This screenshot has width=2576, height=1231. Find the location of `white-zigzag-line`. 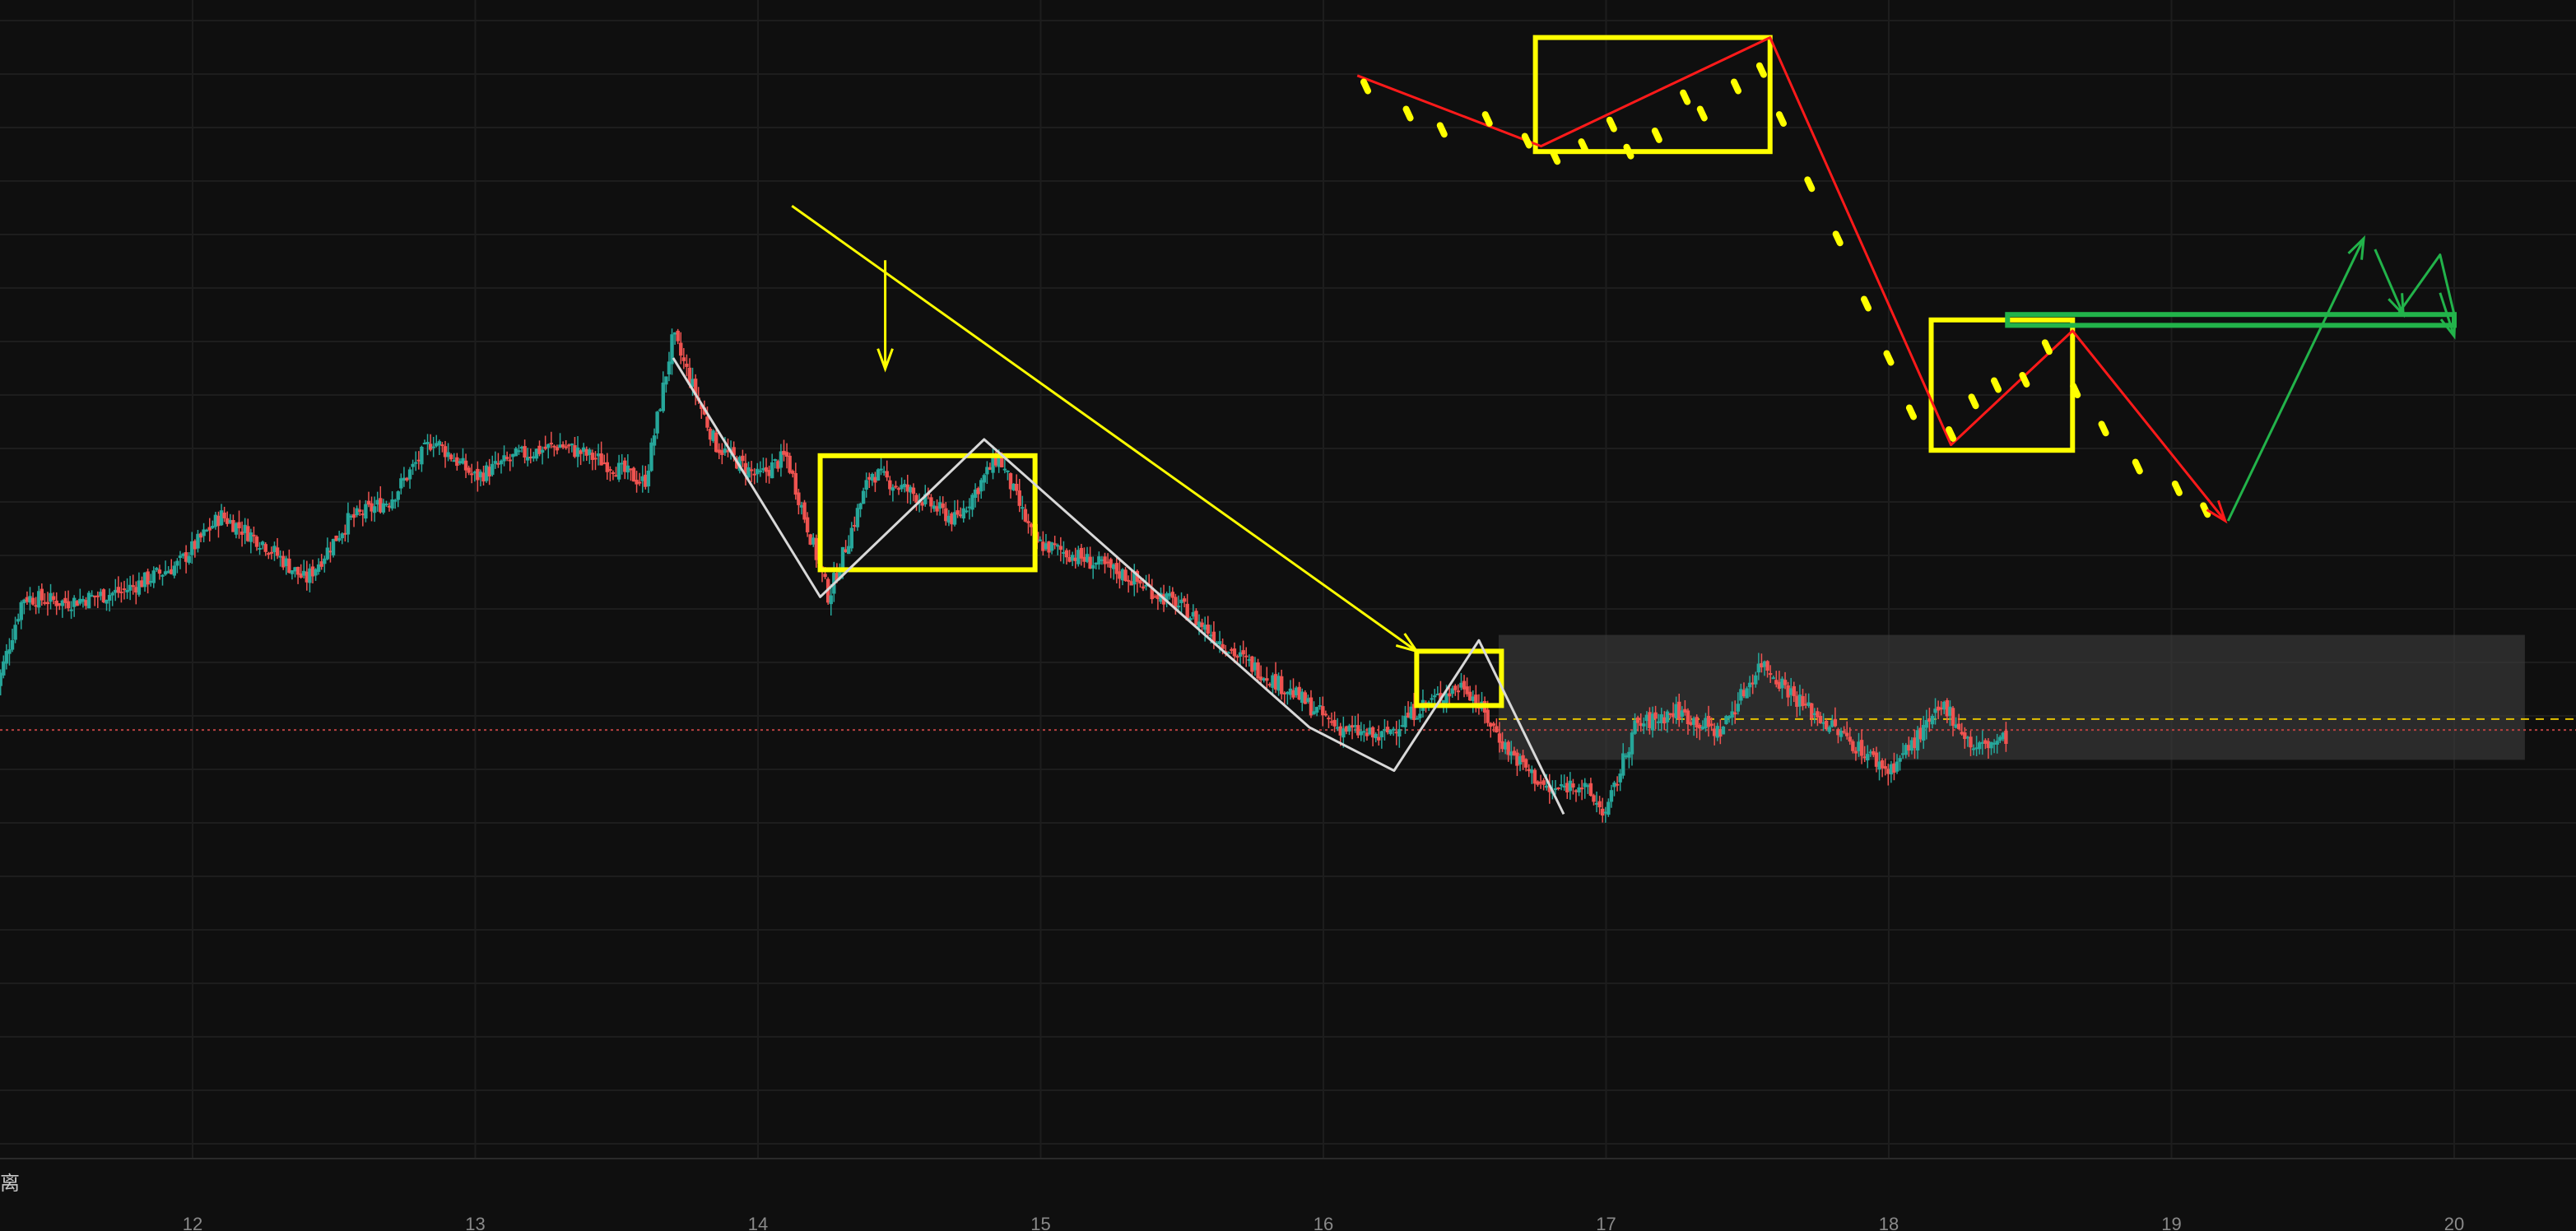

white-zigzag-line is located at coordinates (1118, 586).